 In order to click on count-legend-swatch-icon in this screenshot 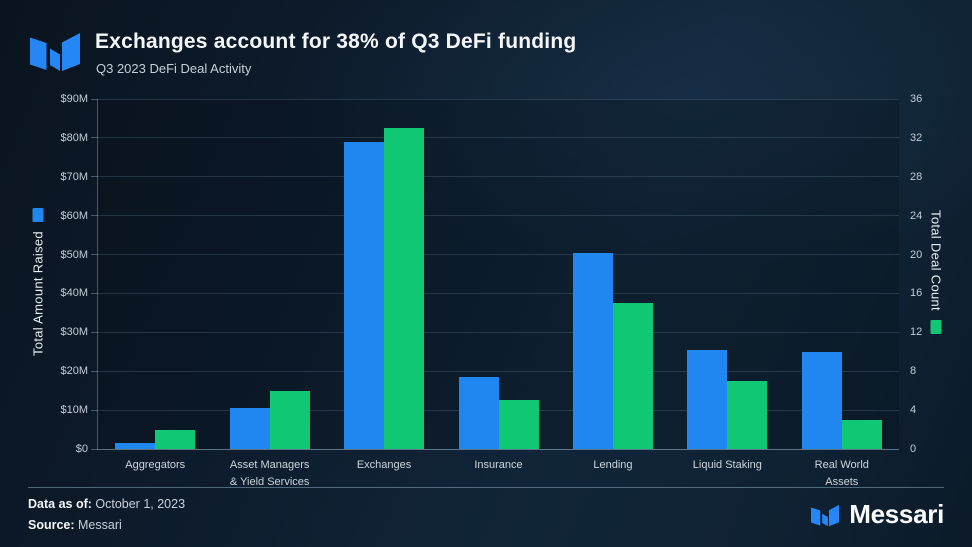, I will do `click(936, 326)`.